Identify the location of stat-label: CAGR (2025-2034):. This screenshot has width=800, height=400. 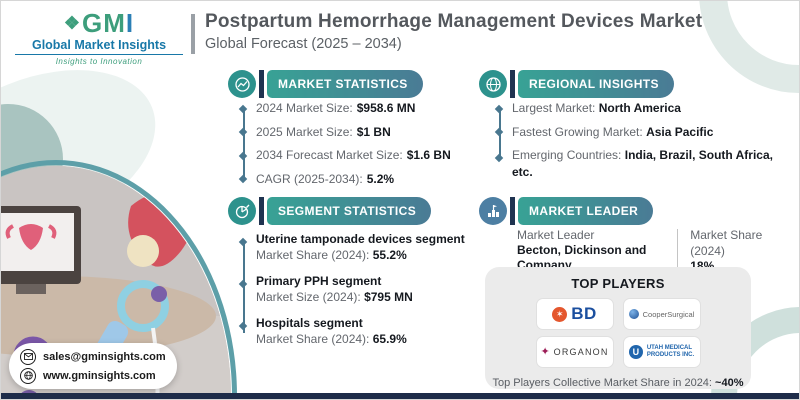
(309, 178).